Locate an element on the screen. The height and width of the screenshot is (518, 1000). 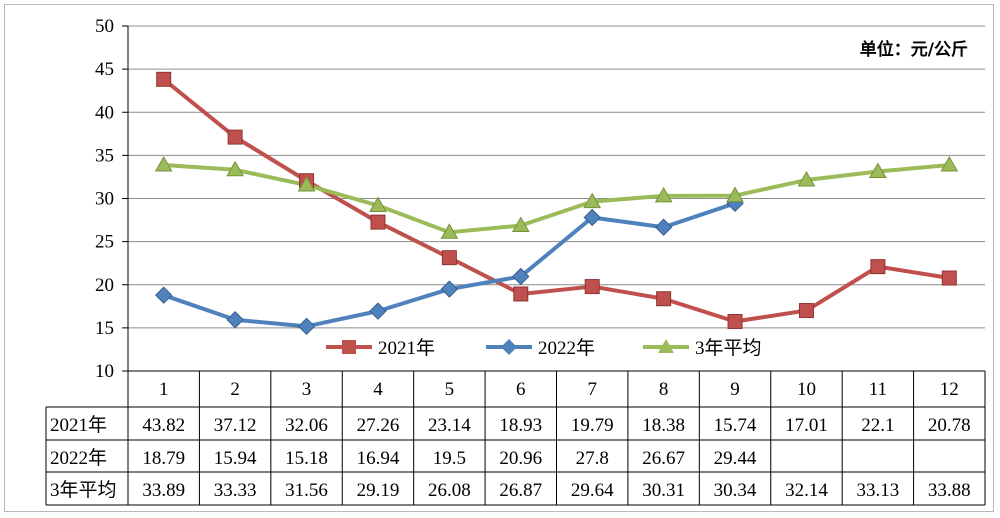
y-tick-label: 30 is located at coordinates (104, 199).